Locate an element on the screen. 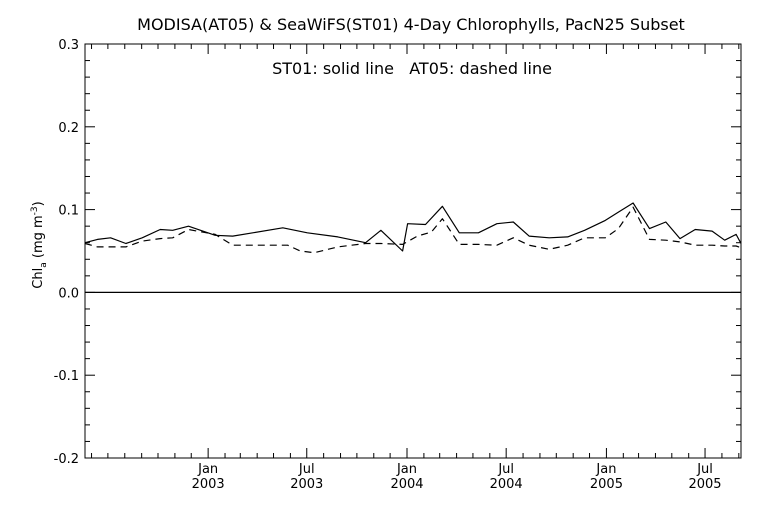 This screenshot has height=512, width=768. y-tick-label: 0.2 is located at coordinates (68, 128).